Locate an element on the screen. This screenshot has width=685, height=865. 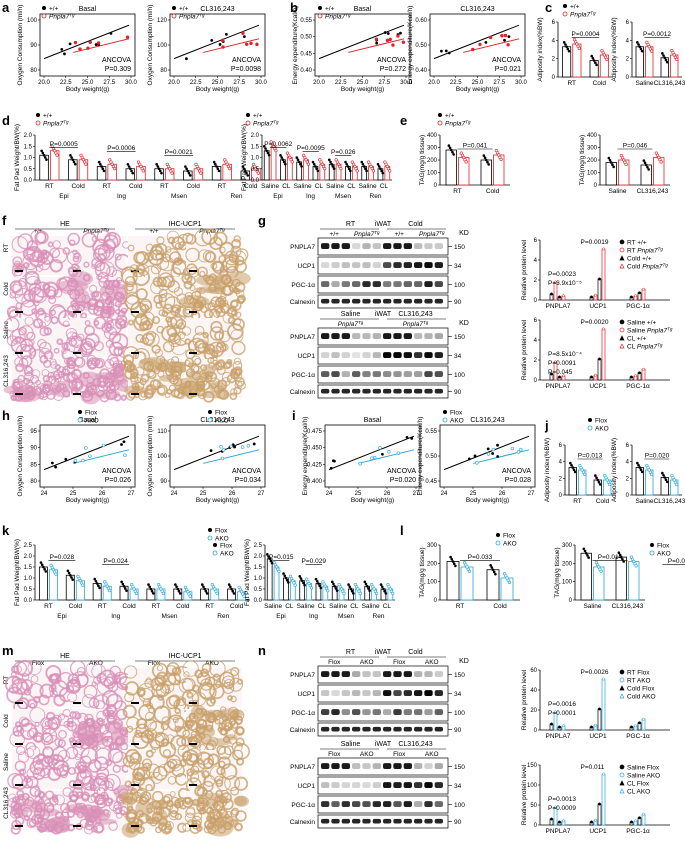
x-tick-label: CL is located at coordinates (319, 186).